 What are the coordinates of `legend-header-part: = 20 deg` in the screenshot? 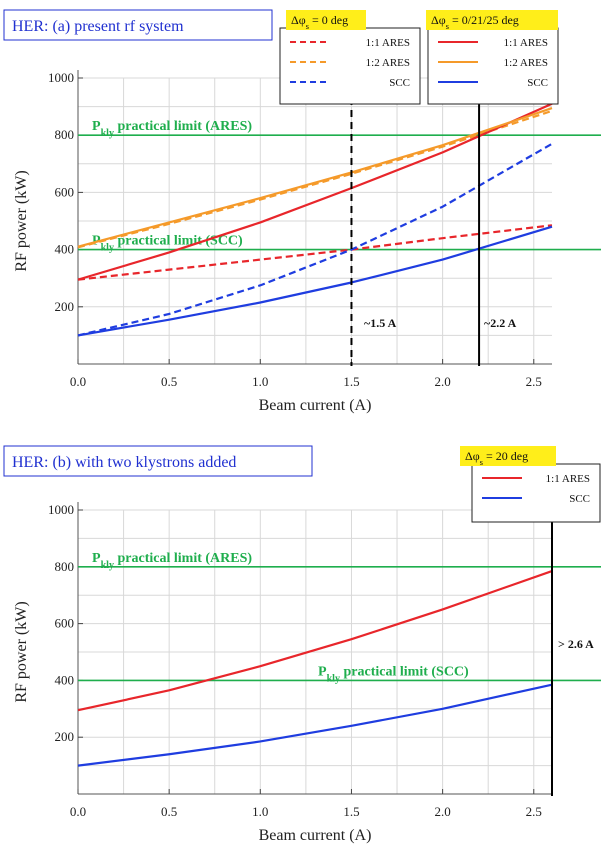 It's located at (505, 456).